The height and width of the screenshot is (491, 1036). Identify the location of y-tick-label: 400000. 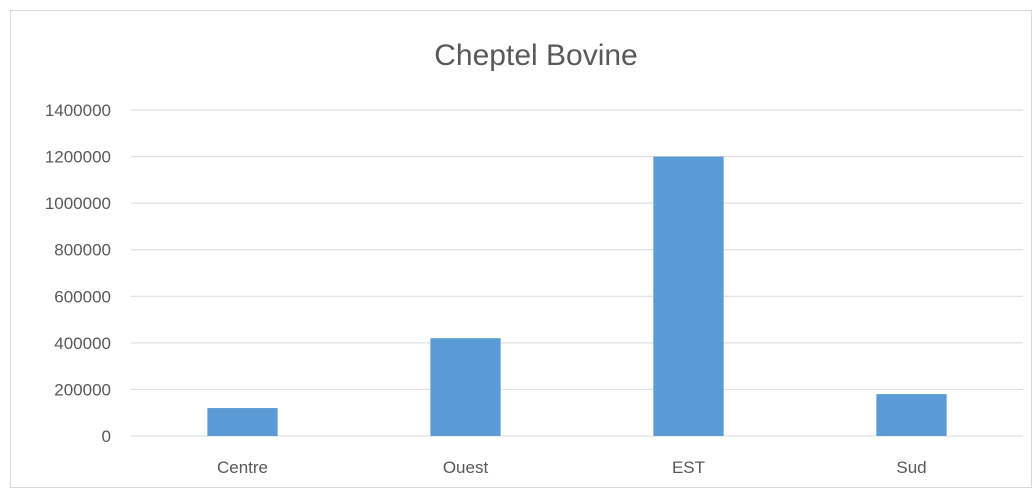
(82, 343).